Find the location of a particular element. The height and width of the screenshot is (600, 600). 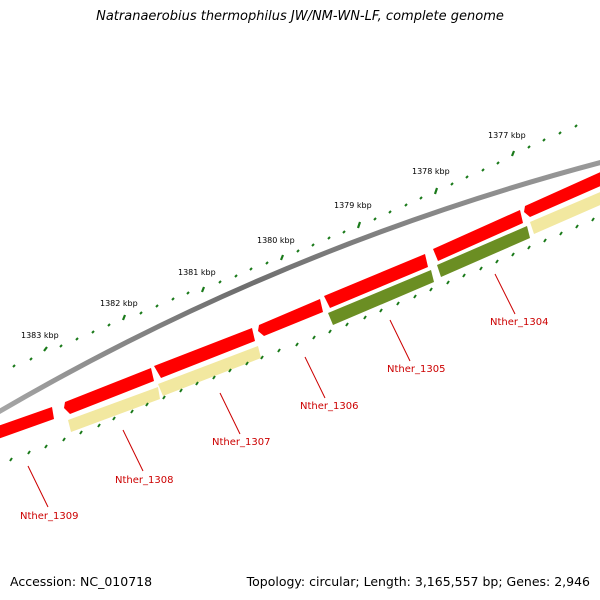

gene-label: Nther_1304 is located at coordinates (519, 322).